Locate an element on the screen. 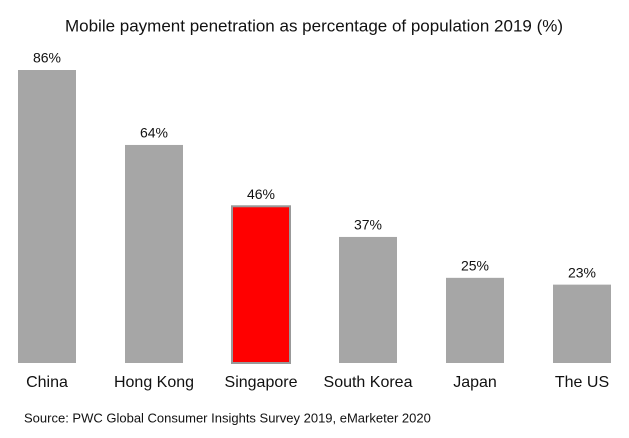 The height and width of the screenshot is (438, 629). value-label: 64% is located at coordinates (154, 133).